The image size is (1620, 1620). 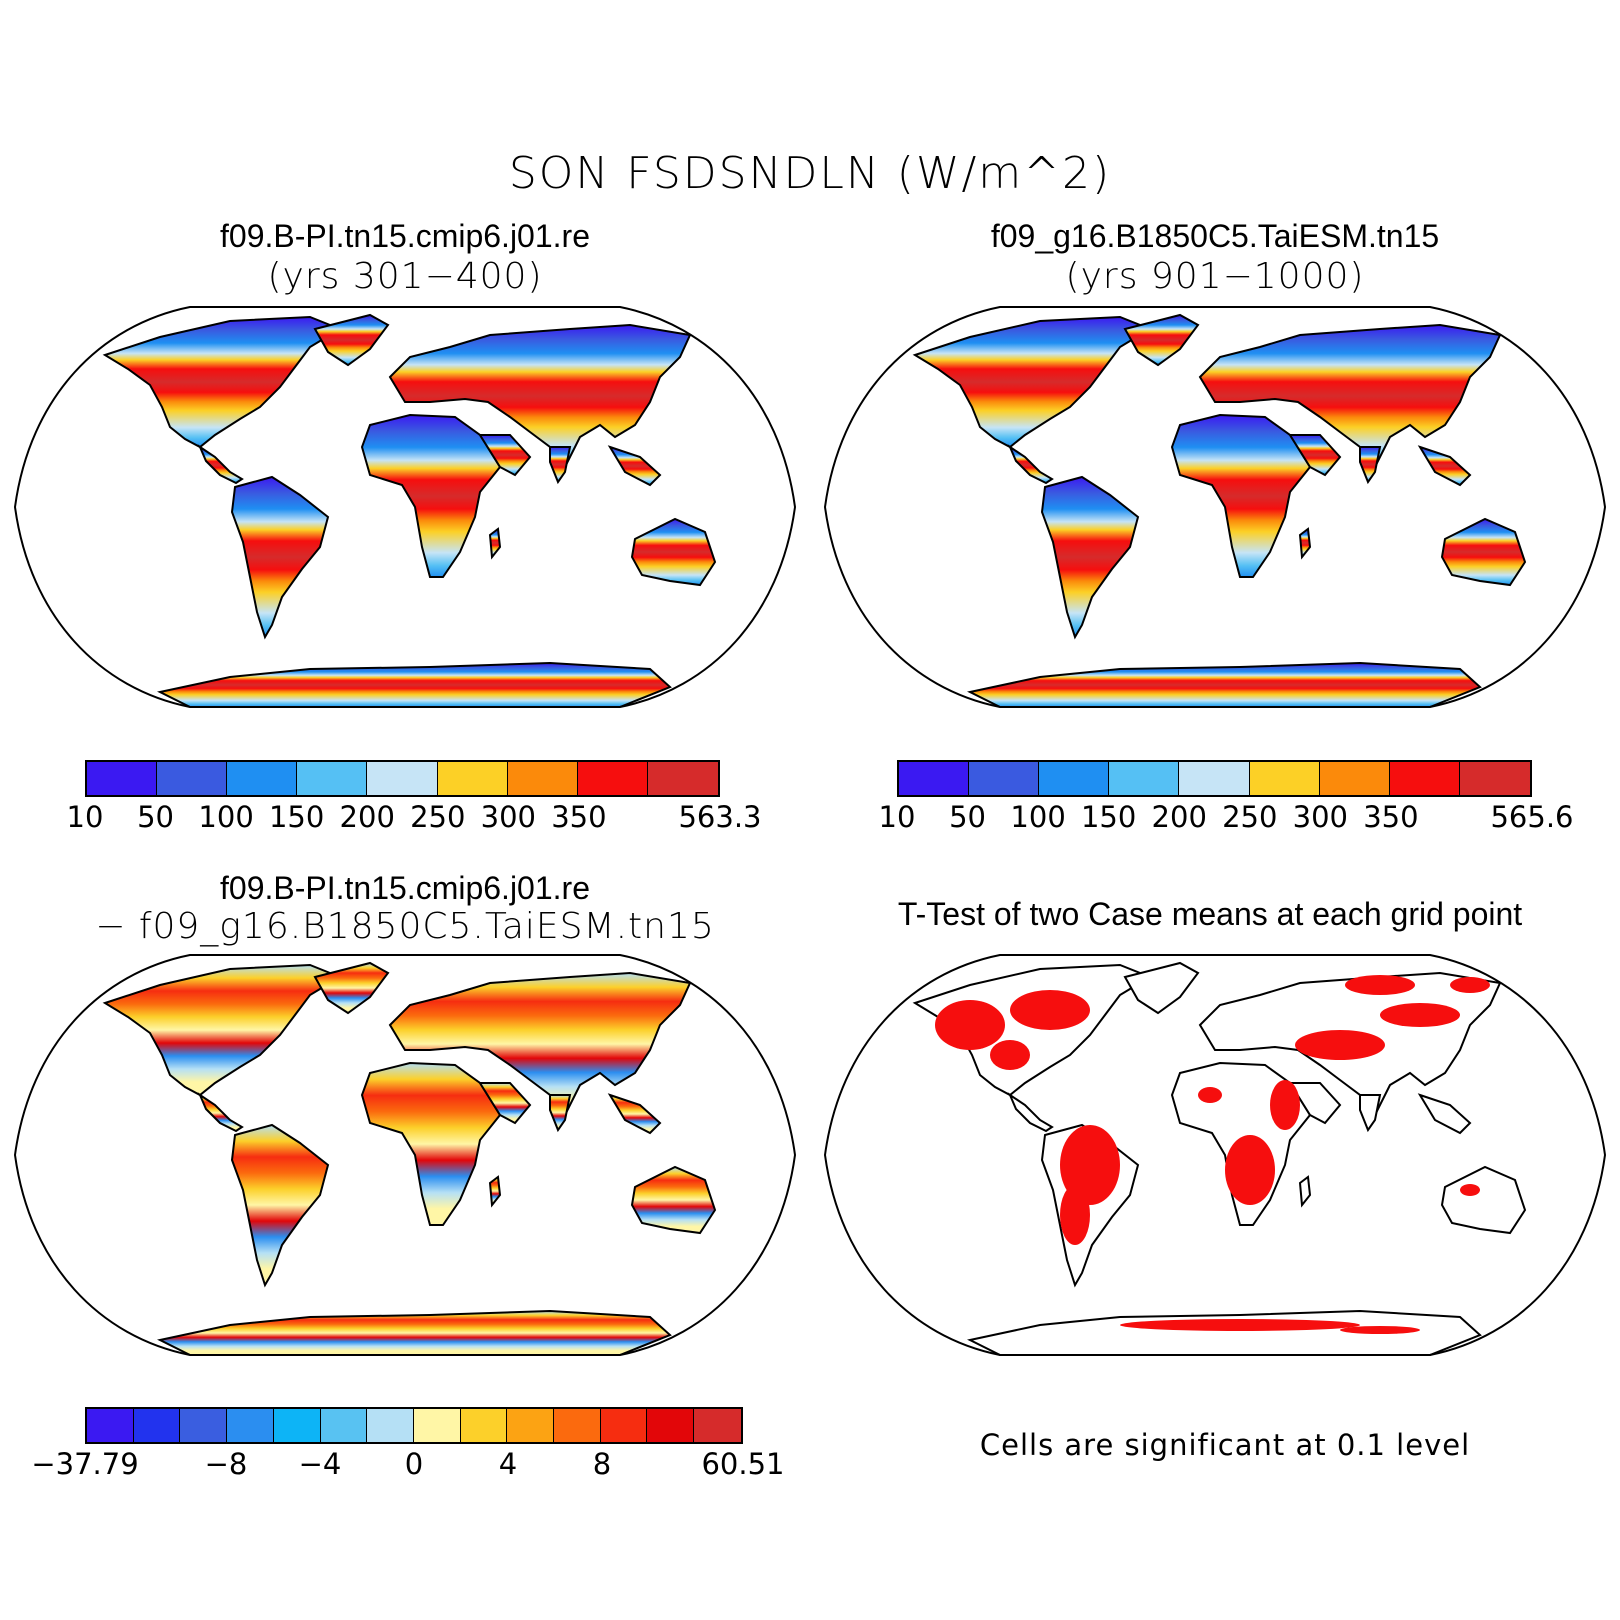 I want to click on colorbar-top-left-labels: 10 50 100 150 200 250 300 350 563.3, so click(x=414, y=820).